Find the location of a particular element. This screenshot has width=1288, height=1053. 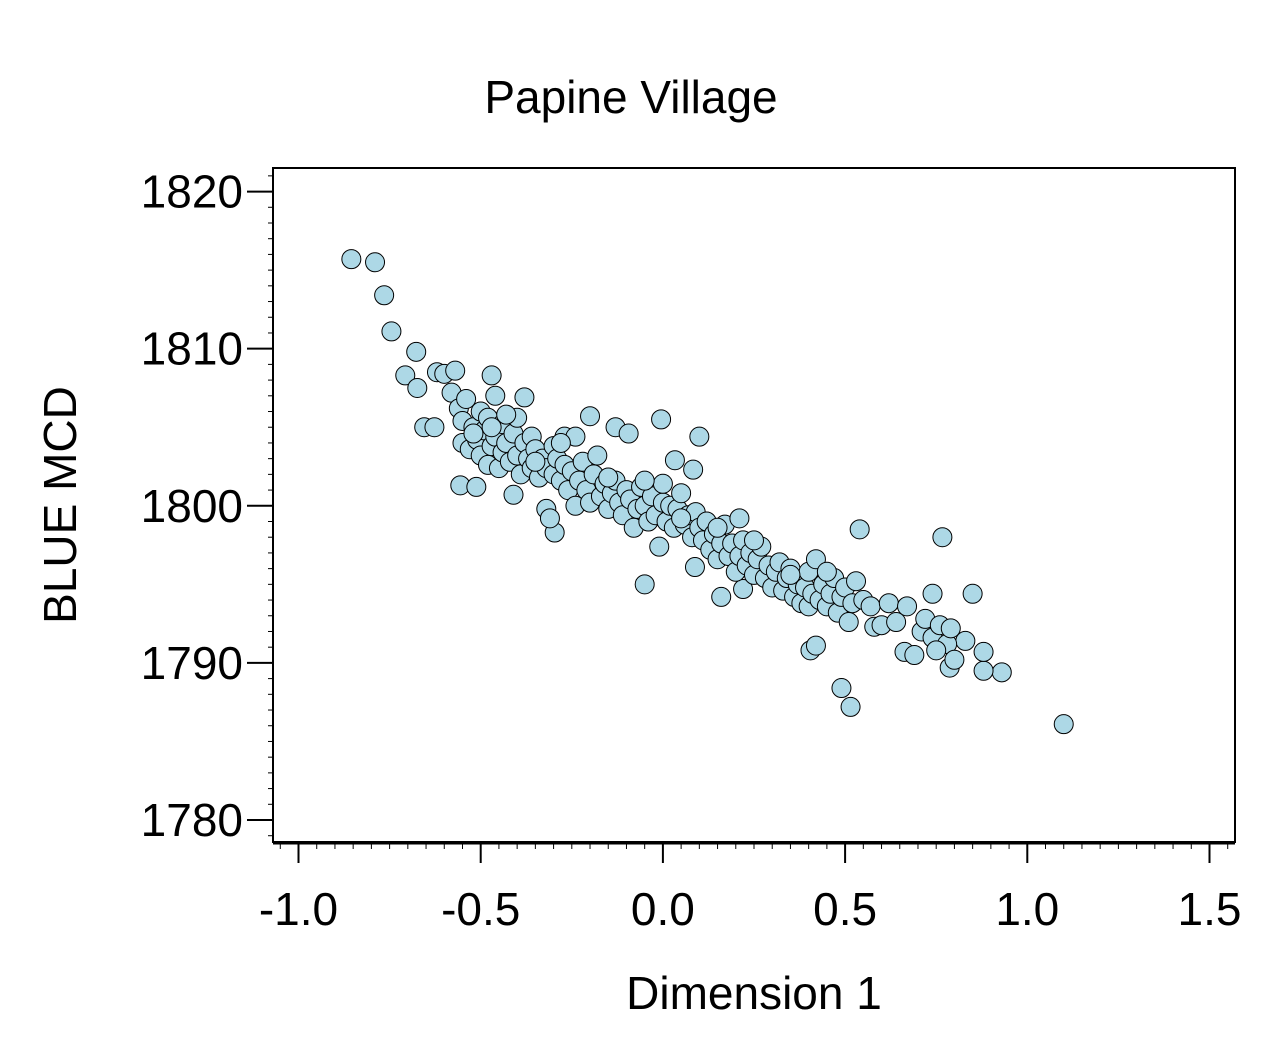

x-axis-ticks: -1.0 -0.5 0.0 0.5 1.0 1.5 is located at coordinates (750, 889).